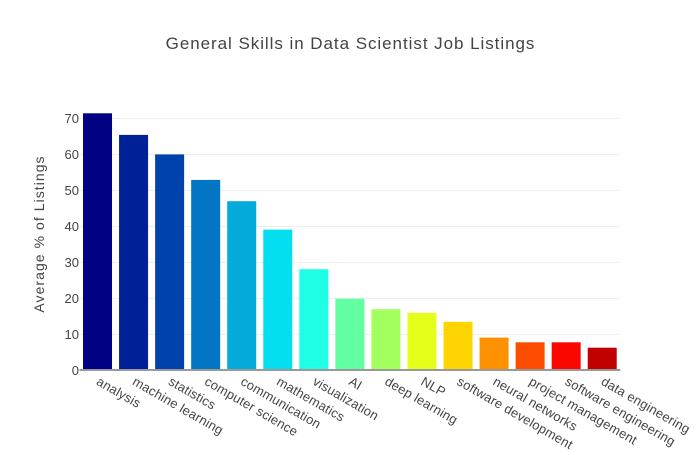  I want to click on svg-text: 40, so click(72, 226).